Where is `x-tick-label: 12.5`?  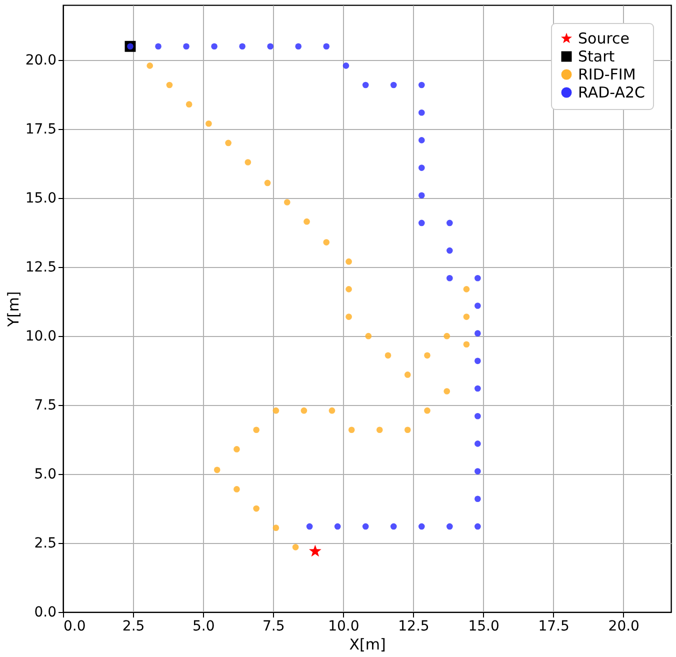 x-tick-label: 12.5 is located at coordinates (414, 626).